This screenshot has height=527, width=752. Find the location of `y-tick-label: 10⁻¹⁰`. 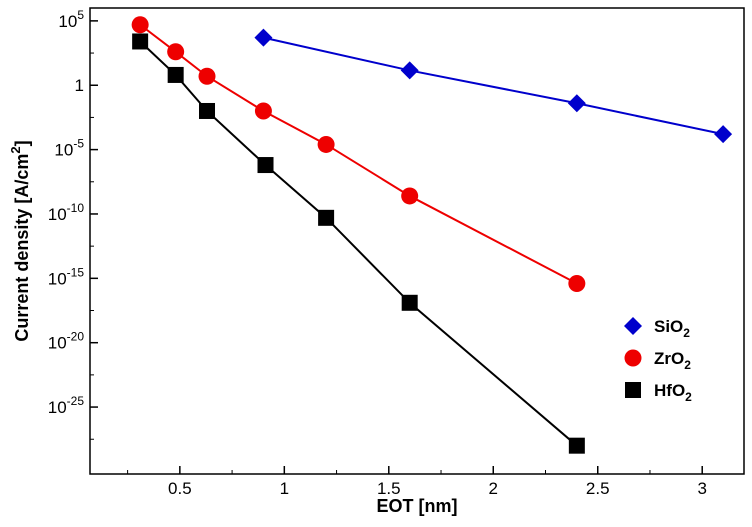

y-tick-label: 10⁻¹⁰ is located at coordinates (66, 212).